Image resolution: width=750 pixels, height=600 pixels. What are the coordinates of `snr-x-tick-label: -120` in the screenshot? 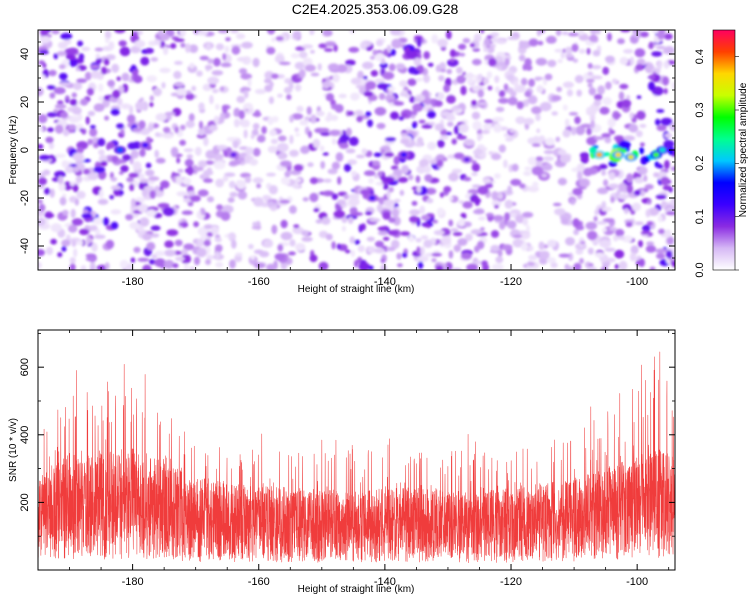 It's located at (511, 582).